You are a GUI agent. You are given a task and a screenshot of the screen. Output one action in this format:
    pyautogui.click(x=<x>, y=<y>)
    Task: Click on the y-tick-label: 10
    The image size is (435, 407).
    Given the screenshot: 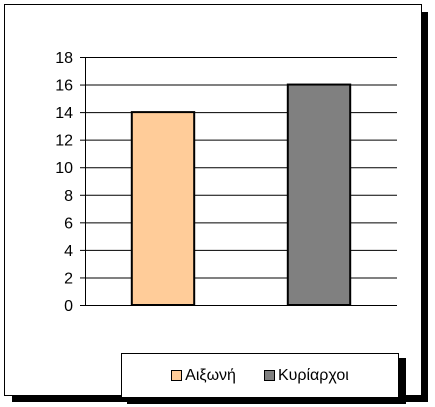 What is the action you would take?
    pyautogui.click(x=64, y=168)
    